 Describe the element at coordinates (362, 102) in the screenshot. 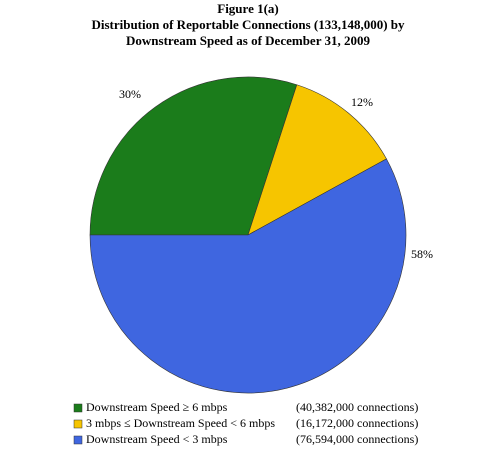

I see `data-label: 12%` at that location.